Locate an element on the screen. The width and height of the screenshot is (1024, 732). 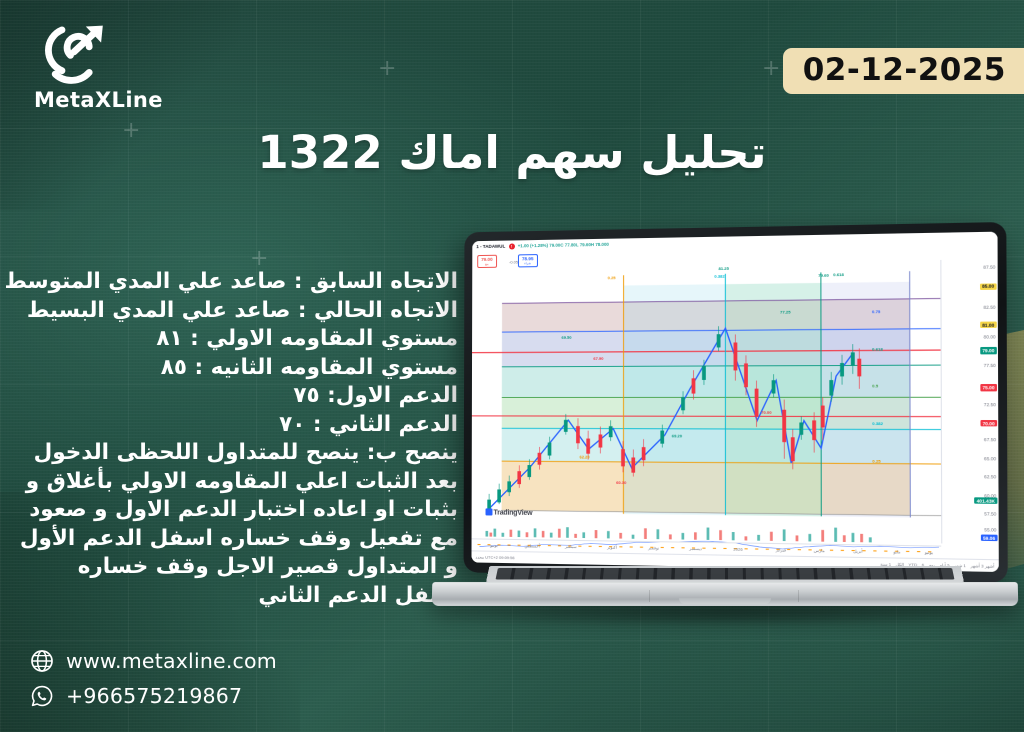
x-tick: 2026 is located at coordinates (738, 549).